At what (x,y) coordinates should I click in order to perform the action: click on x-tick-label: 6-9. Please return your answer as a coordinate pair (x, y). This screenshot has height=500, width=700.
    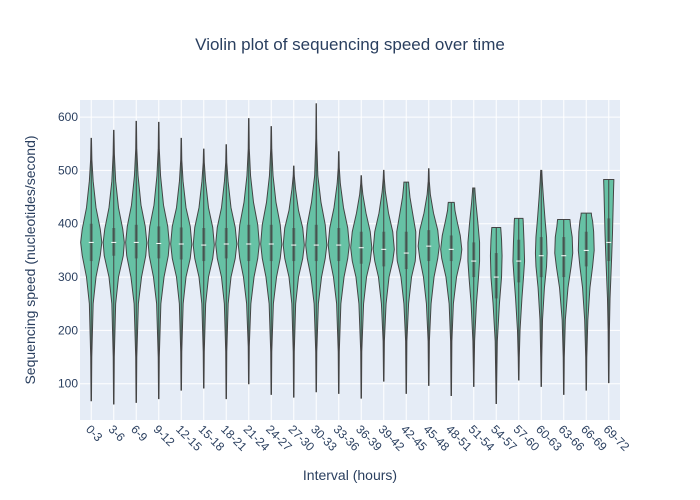
    Looking at the image, I should click on (139, 433).